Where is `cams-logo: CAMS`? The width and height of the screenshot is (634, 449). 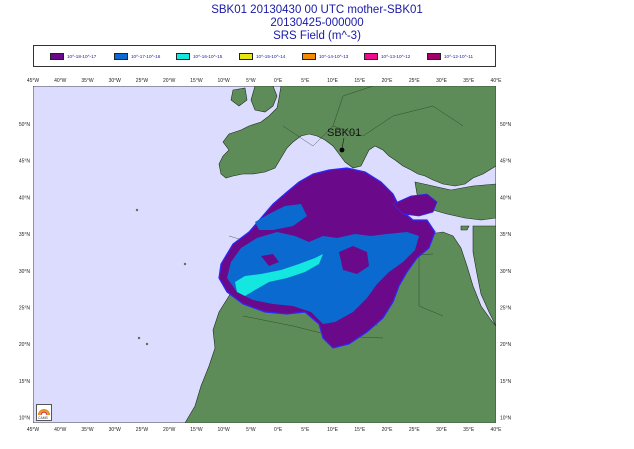
cams-logo: CAMS is located at coordinates (44, 412).